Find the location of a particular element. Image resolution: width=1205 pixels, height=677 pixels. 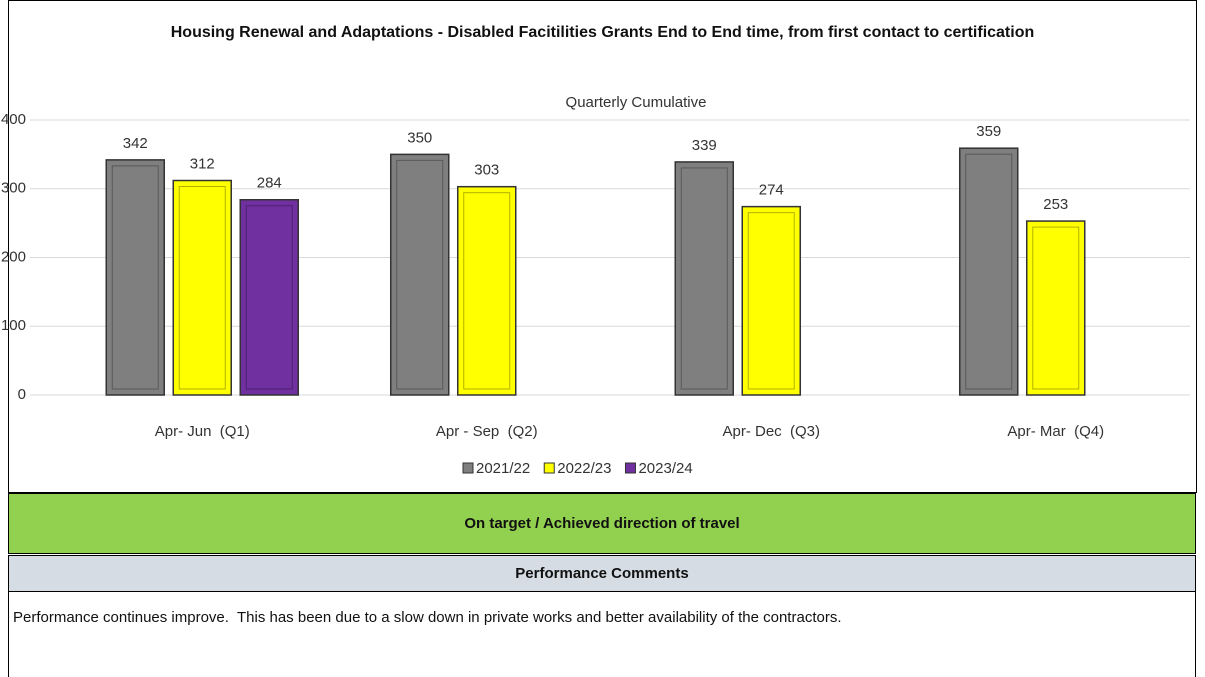

data-label: 253 is located at coordinates (1055, 204).